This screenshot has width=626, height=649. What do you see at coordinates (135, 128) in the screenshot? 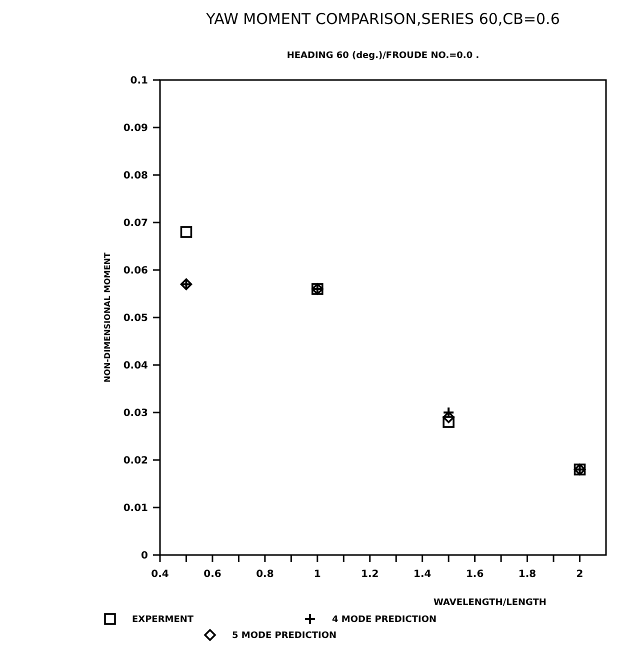
I see `y-tick-label: 0.09` at bounding box center [135, 128].